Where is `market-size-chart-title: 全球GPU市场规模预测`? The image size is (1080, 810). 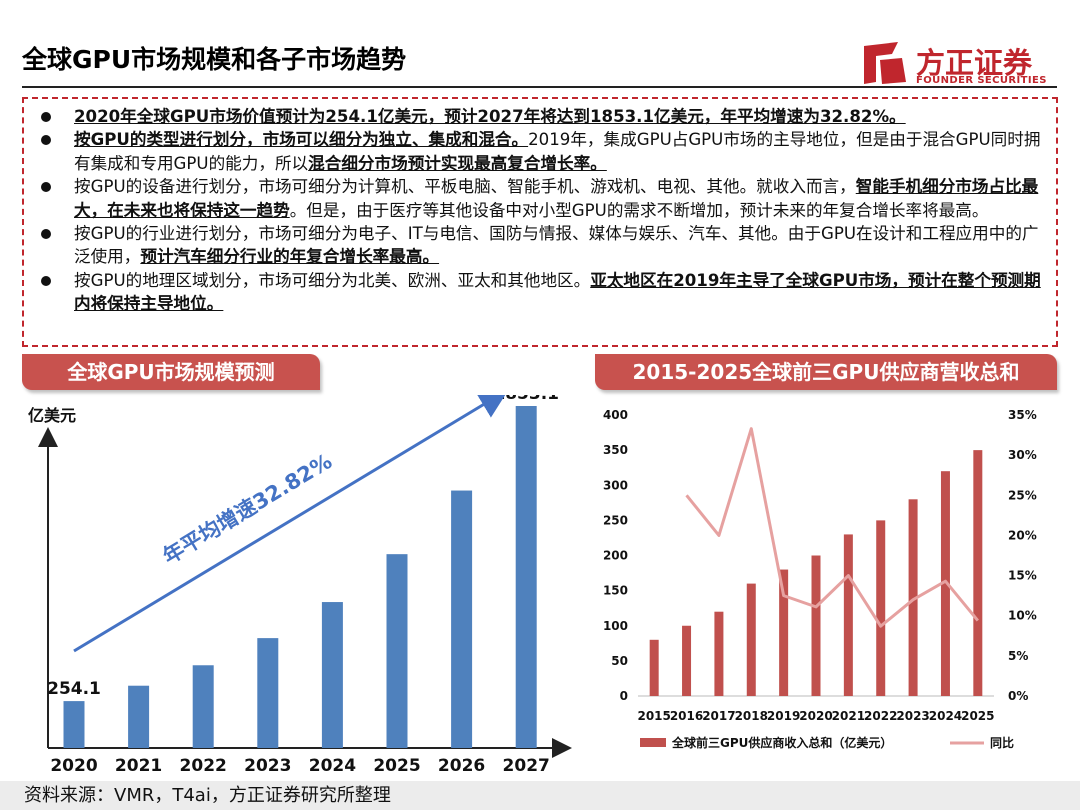
market-size-chart-title: 全球GPU市场规模预测 is located at coordinates (171, 372).